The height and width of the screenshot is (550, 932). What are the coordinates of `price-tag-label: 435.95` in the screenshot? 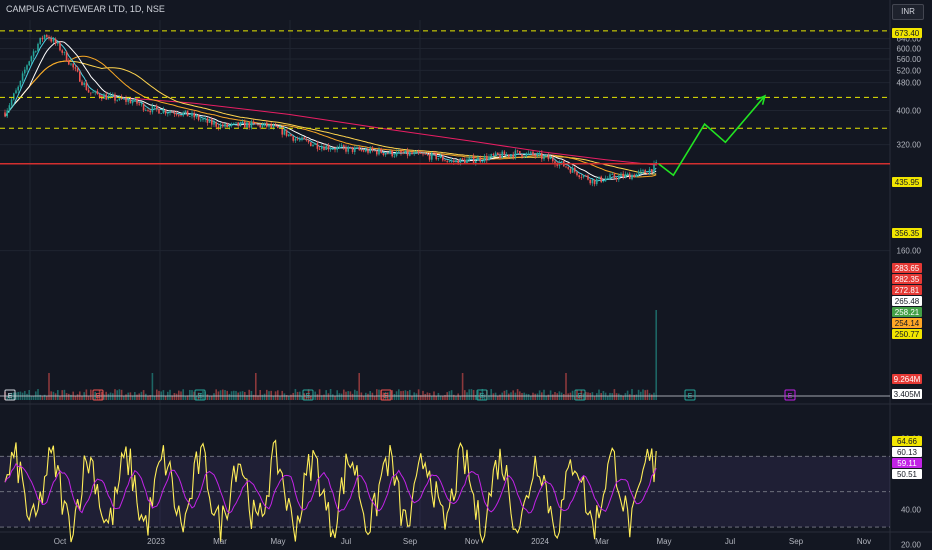 It's located at (907, 182).